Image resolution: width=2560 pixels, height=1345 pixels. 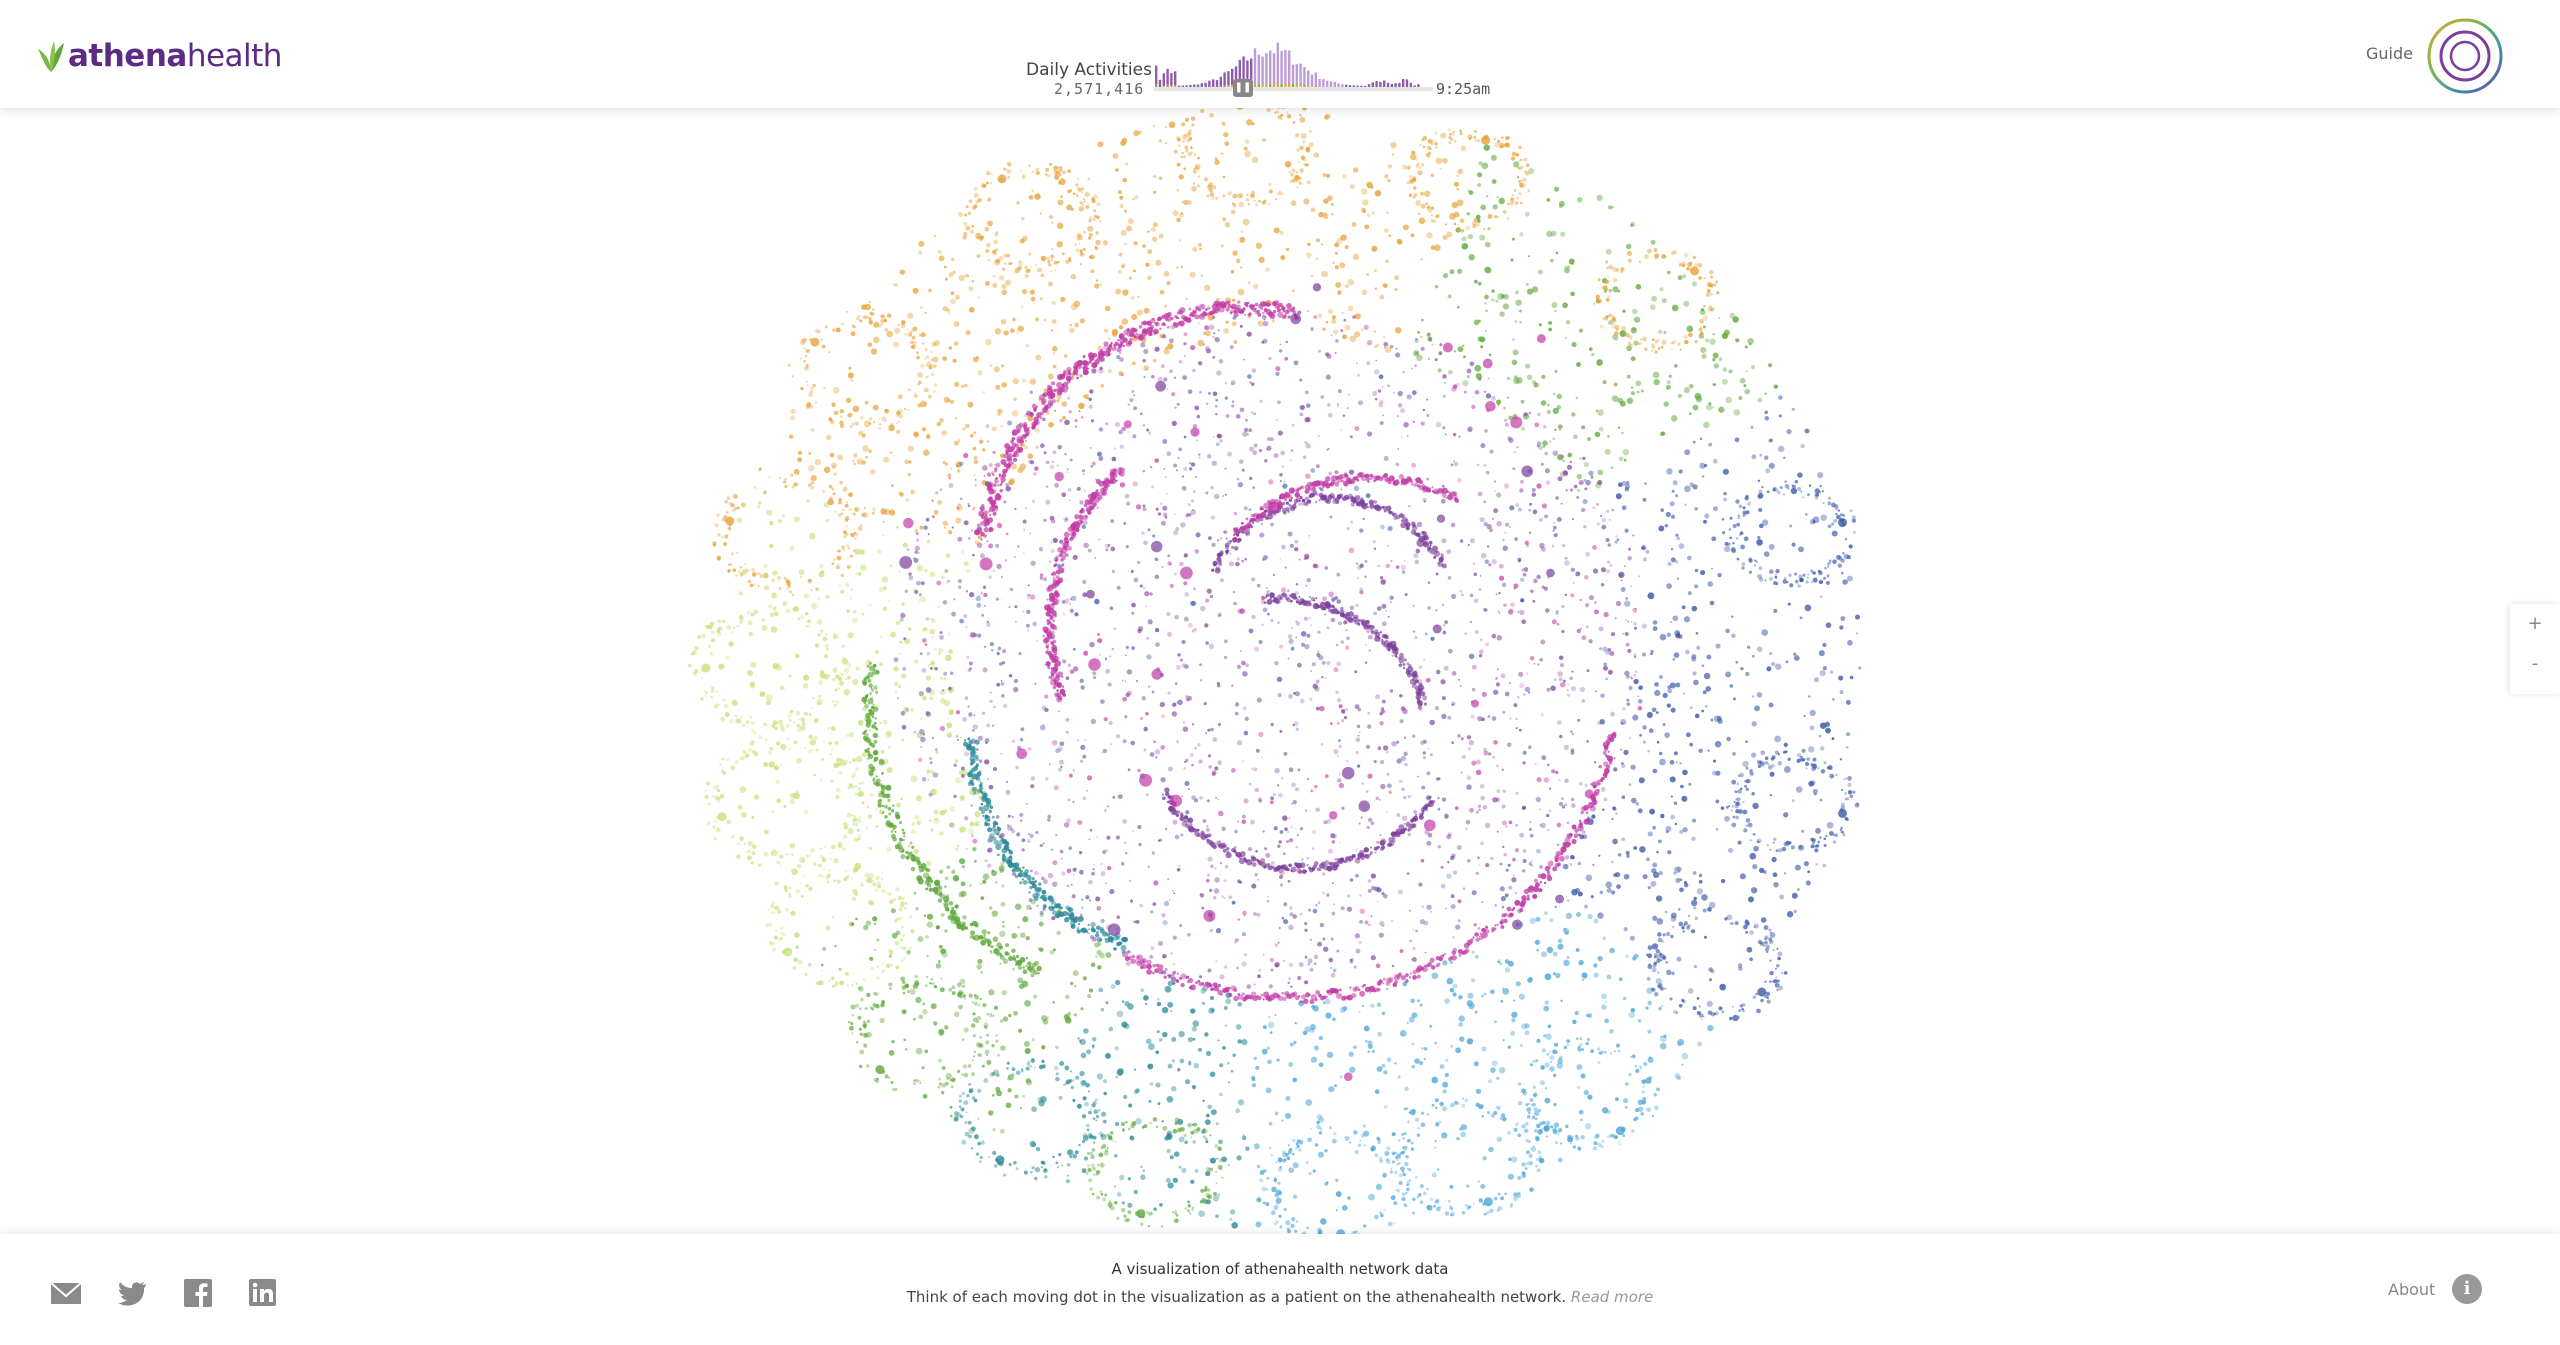 What do you see at coordinates (2465, 56) in the screenshot?
I see `guide-rings-icon` at bounding box center [2465, 56].